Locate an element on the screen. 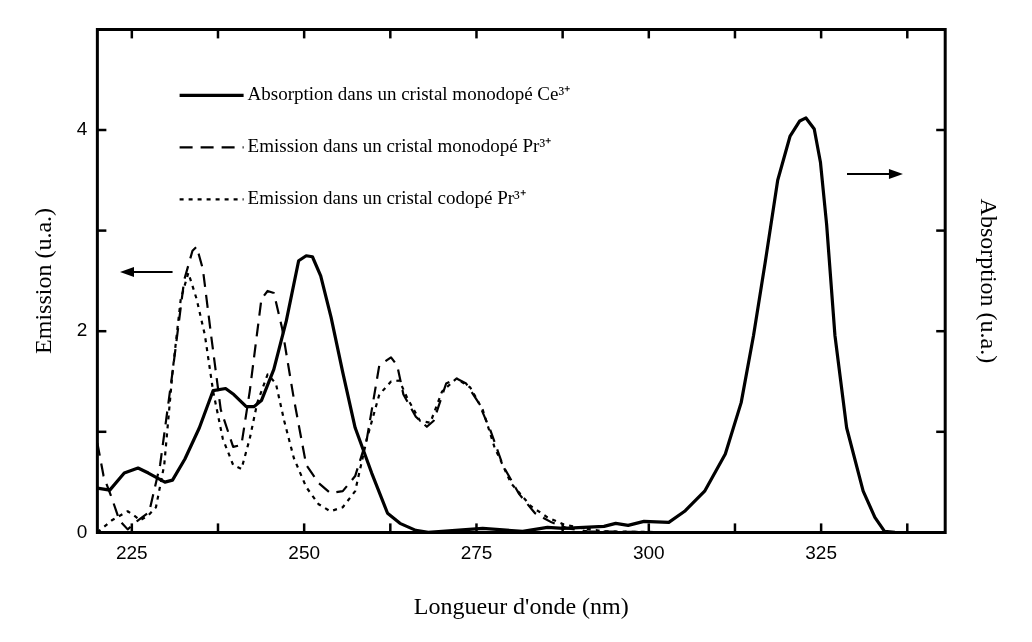  legend-label: Emission dans un cristal codopé Pr³⁺ is located at coordinates (386, 198).